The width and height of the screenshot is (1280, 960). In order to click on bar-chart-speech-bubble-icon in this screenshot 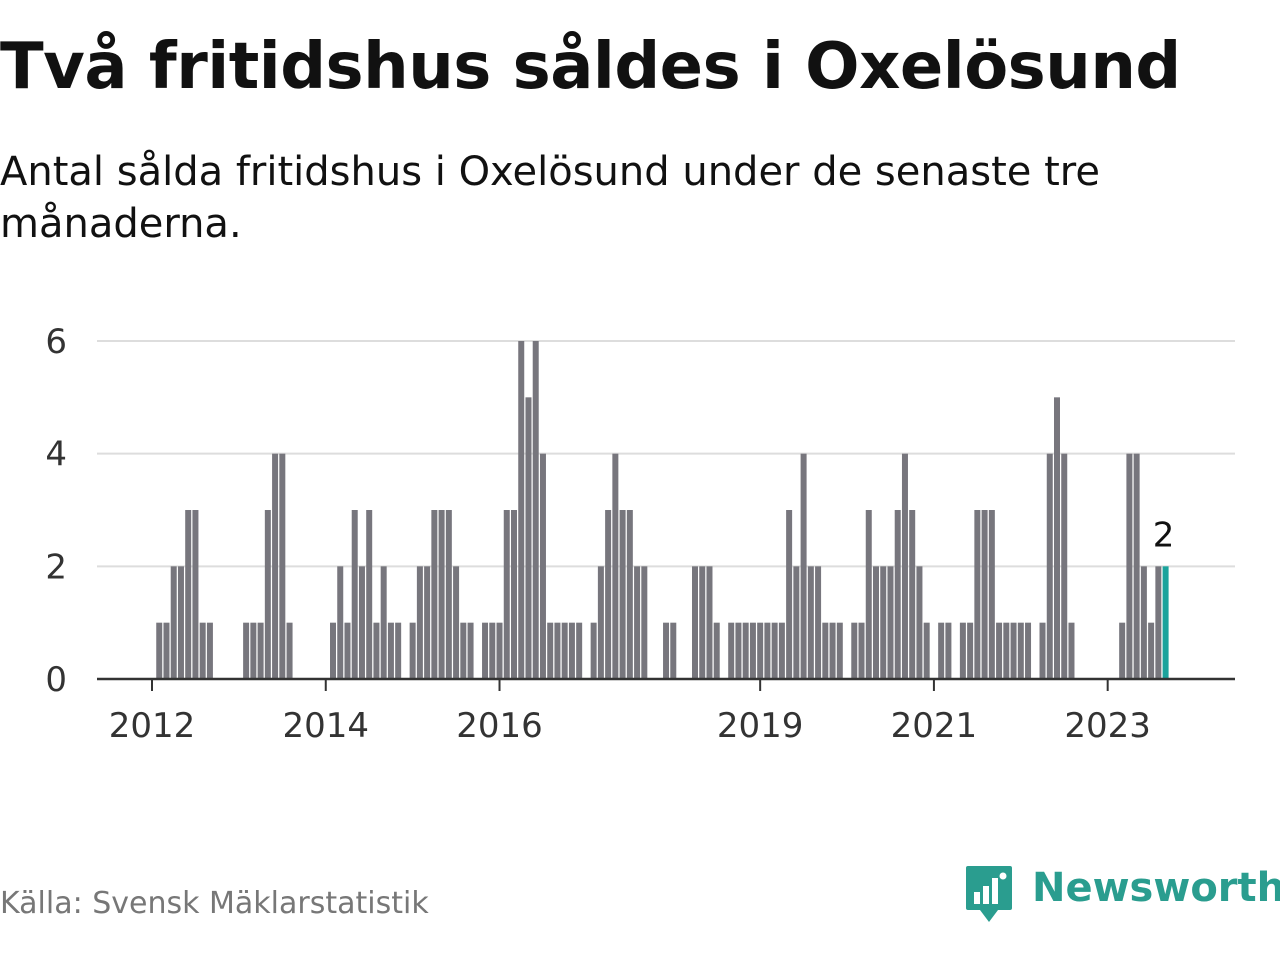, I will do `click(989, 894)`.